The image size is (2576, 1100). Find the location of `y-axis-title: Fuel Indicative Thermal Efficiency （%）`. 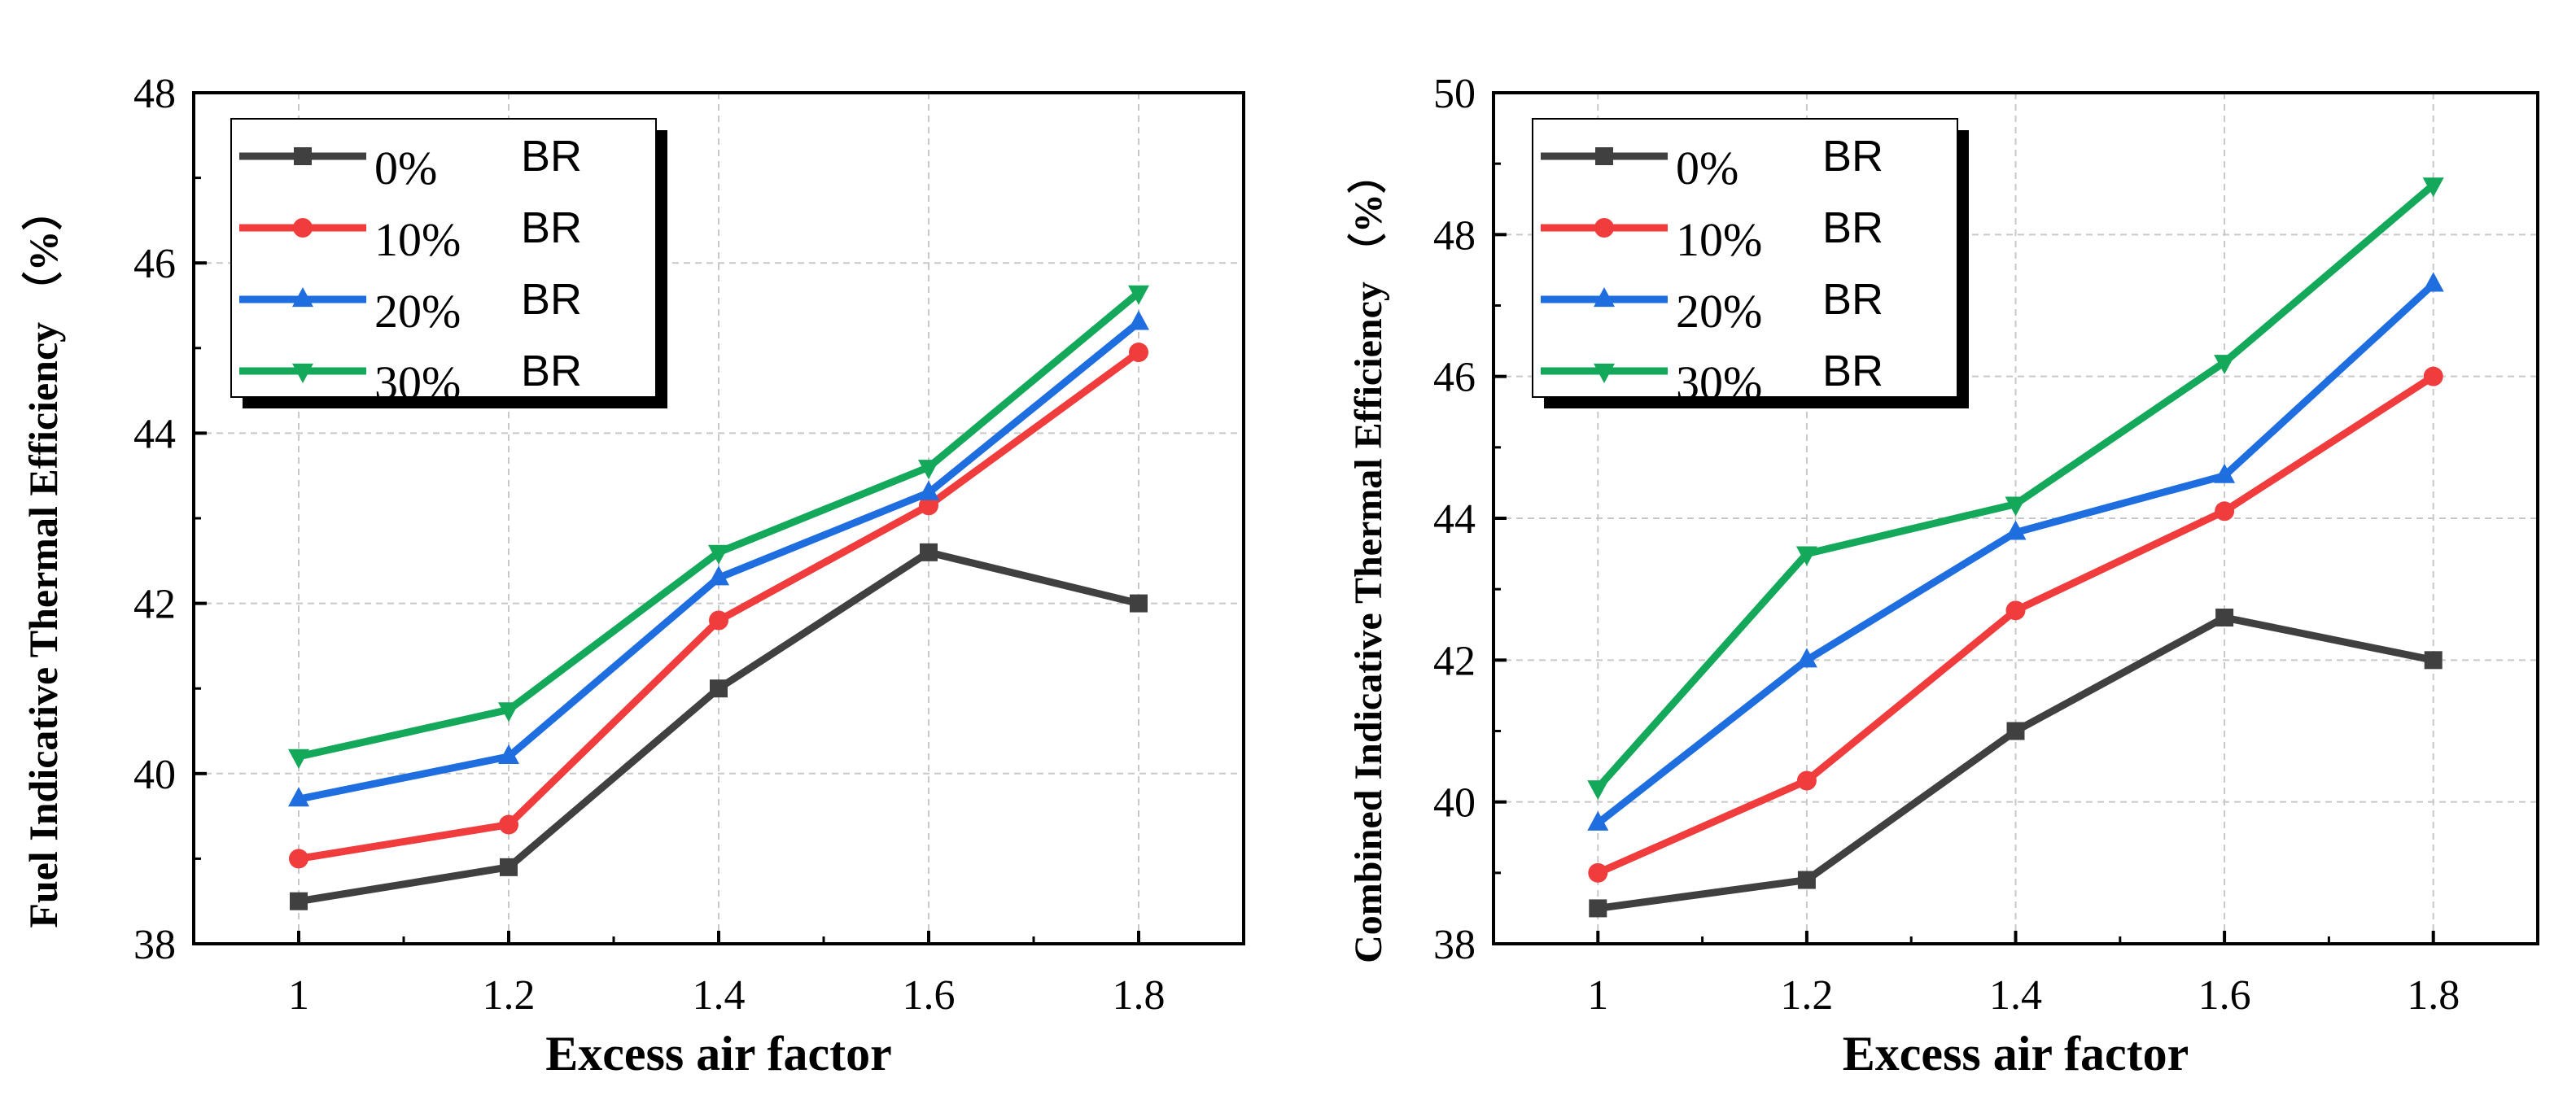

y-axis-title: Fuel Indicative Thermal Efficiency （%） is located at coordinates (43, 559).